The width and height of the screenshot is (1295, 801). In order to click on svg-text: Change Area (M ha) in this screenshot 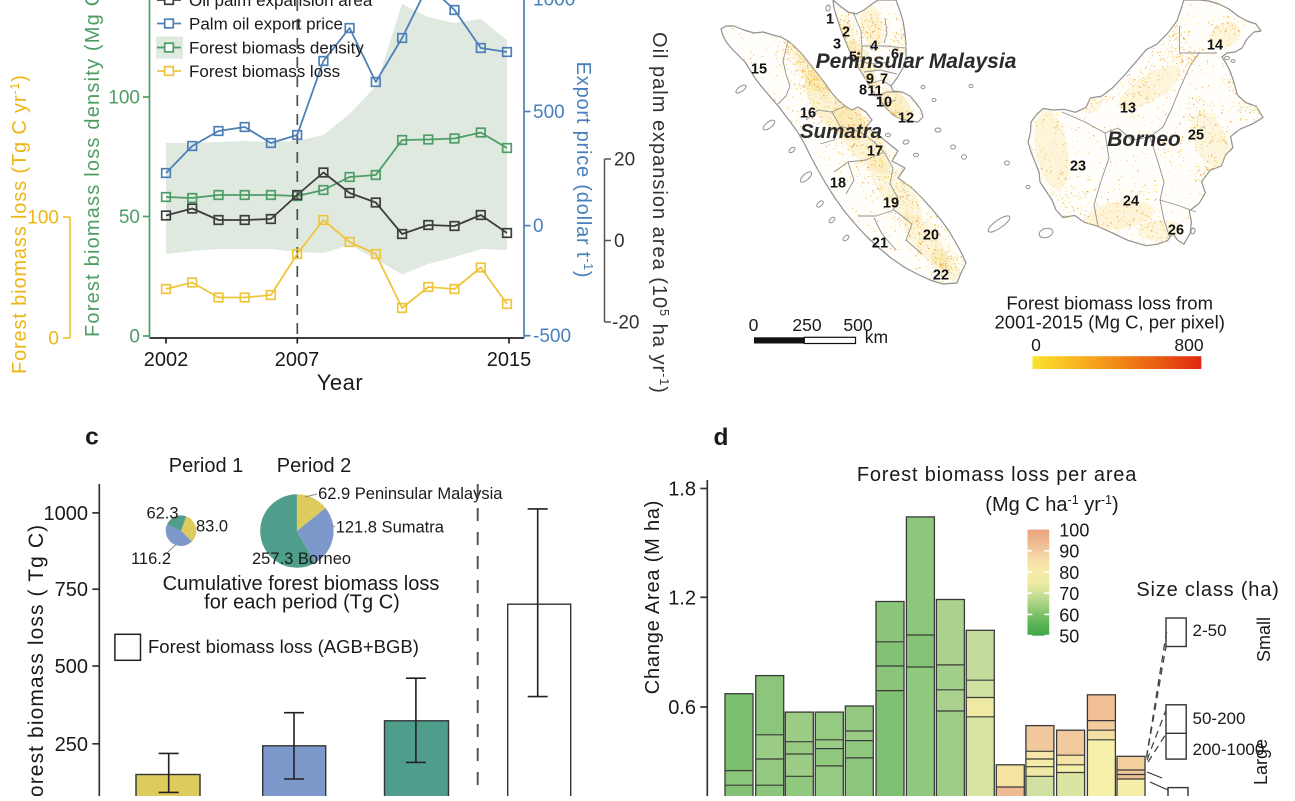, I will do `click(653, 597)`.